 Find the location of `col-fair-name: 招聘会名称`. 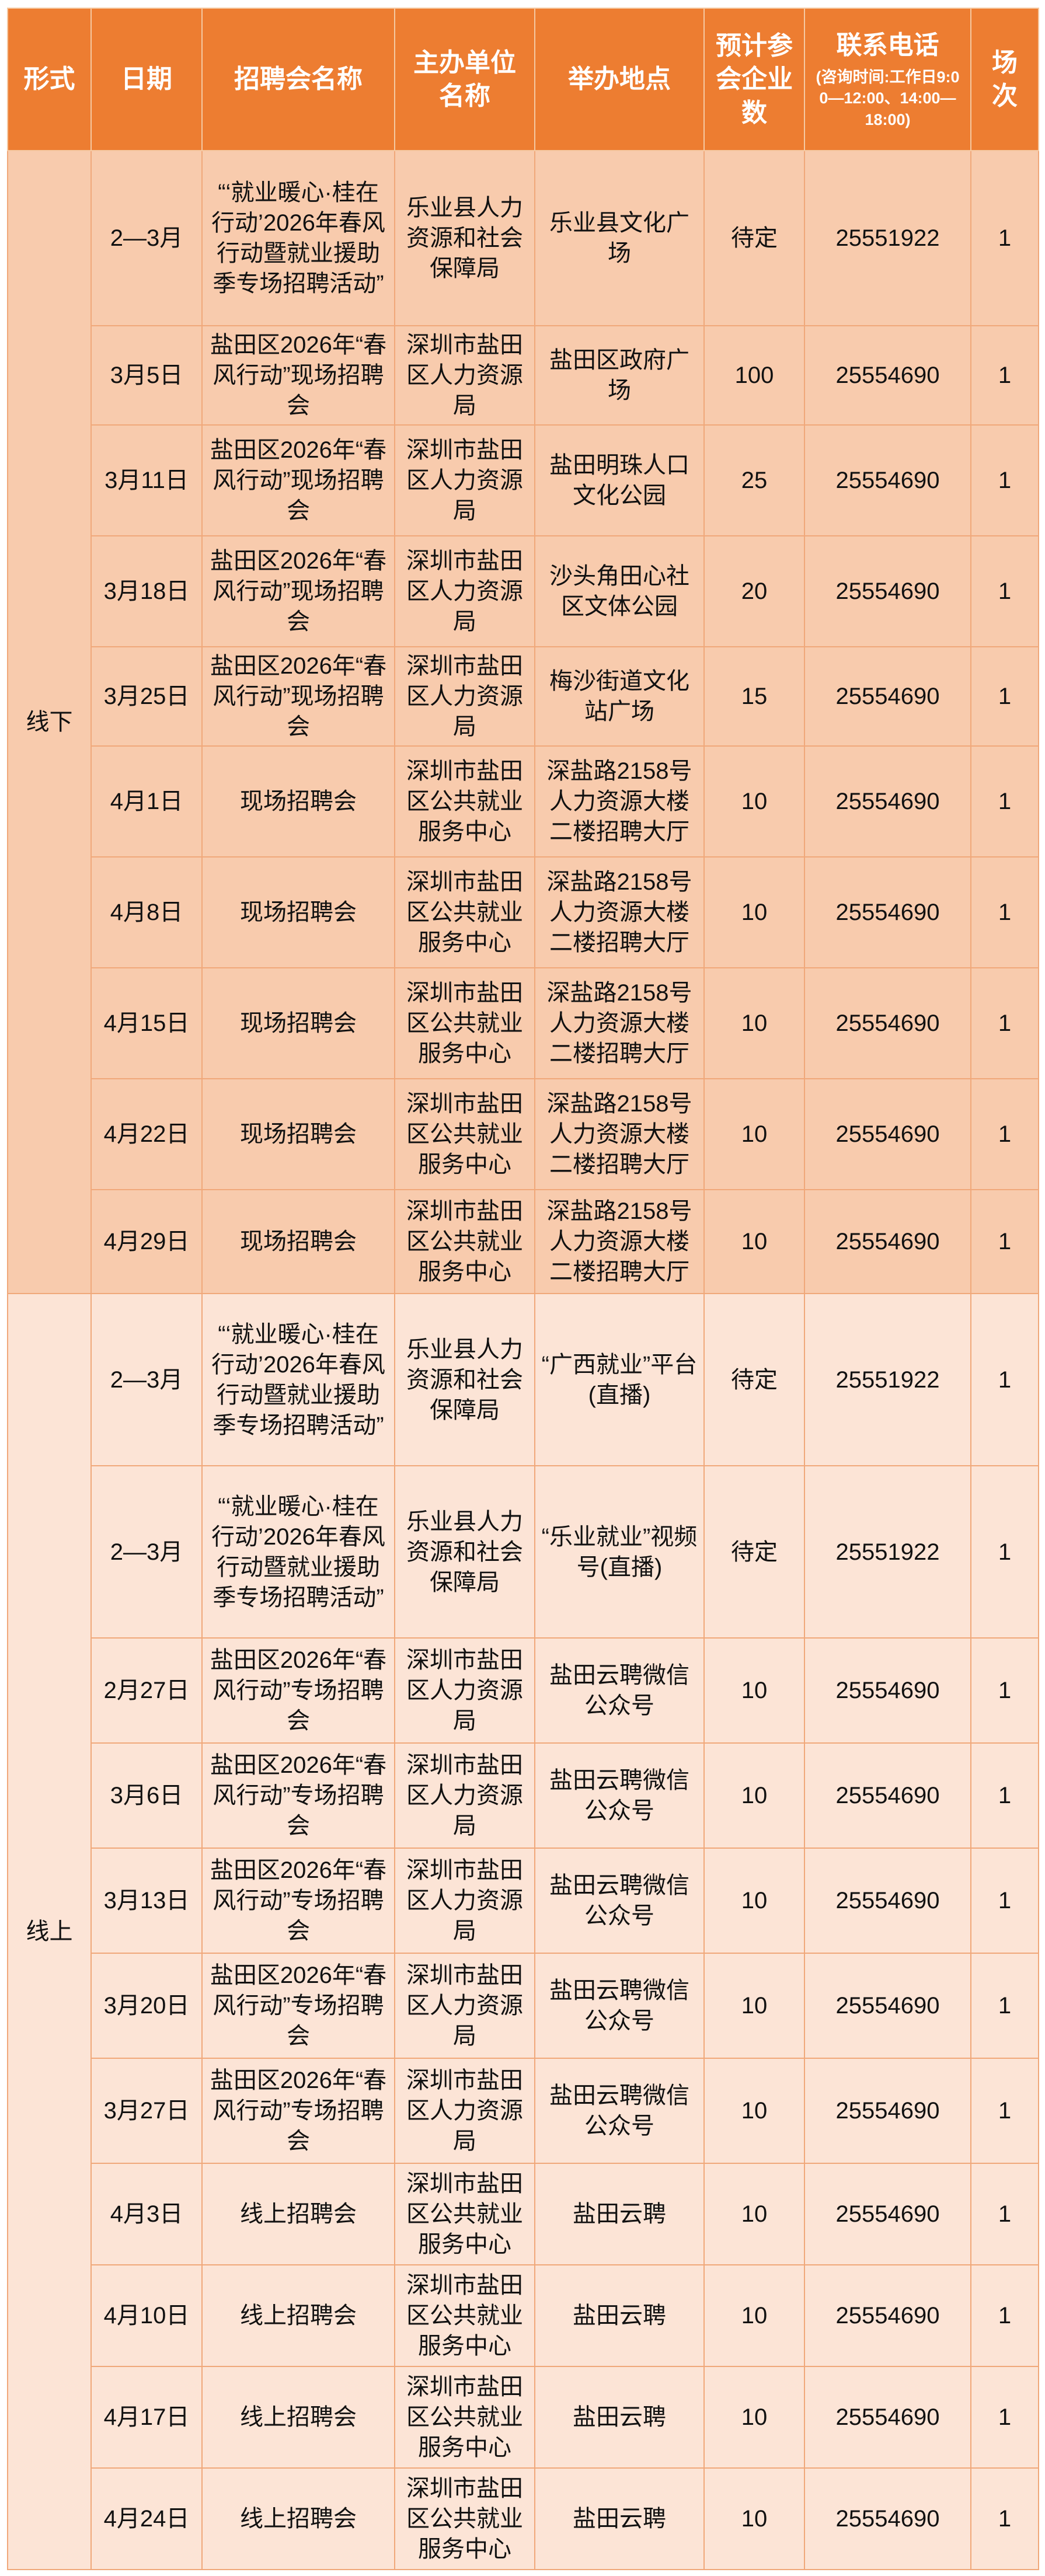

col-fair-name: 招聘会名称 is located at coordinates (298, 79).